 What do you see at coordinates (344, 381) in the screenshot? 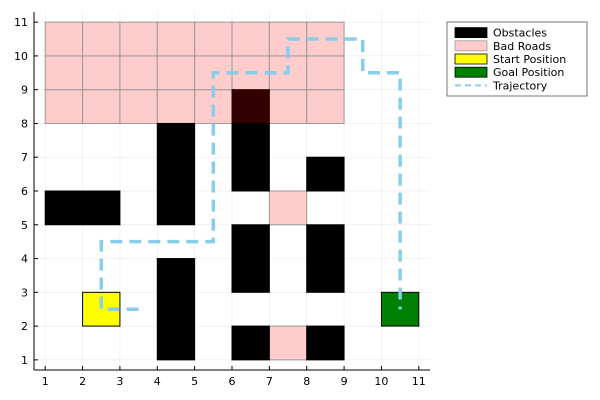
I see `x-tick-label: 9` at bounding box center [344, 381].